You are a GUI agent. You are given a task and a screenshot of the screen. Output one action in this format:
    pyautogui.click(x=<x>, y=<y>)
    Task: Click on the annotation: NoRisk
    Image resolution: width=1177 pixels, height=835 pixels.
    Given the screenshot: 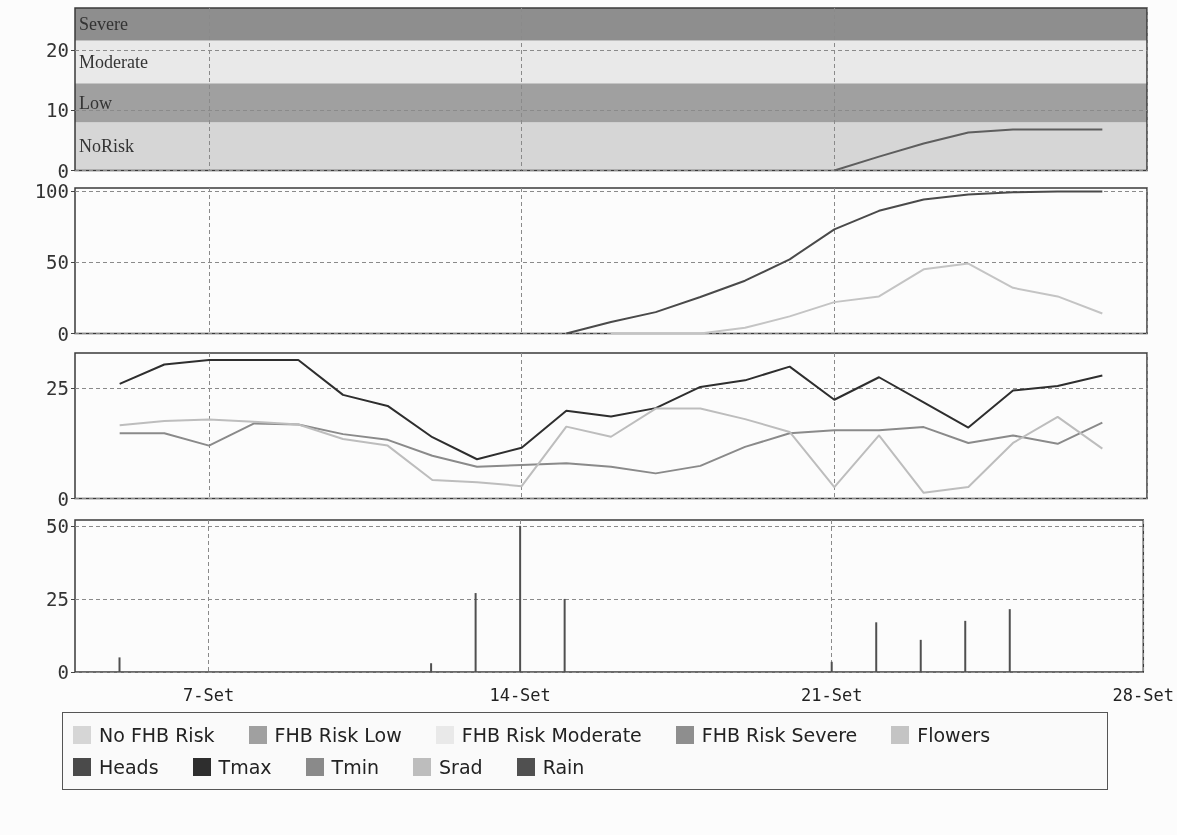 What is the action you would take?
    pyautogui.click(x=107, y=146)
    